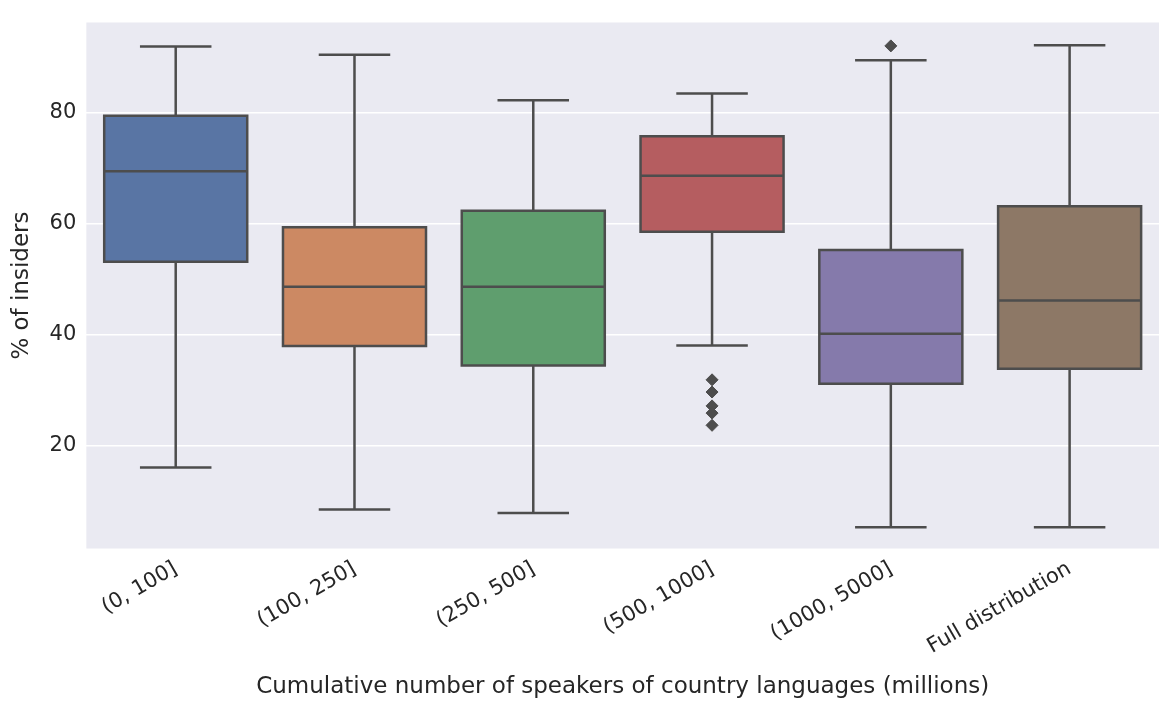  I want to click on y-tick-label: 60, so click(63, 221).